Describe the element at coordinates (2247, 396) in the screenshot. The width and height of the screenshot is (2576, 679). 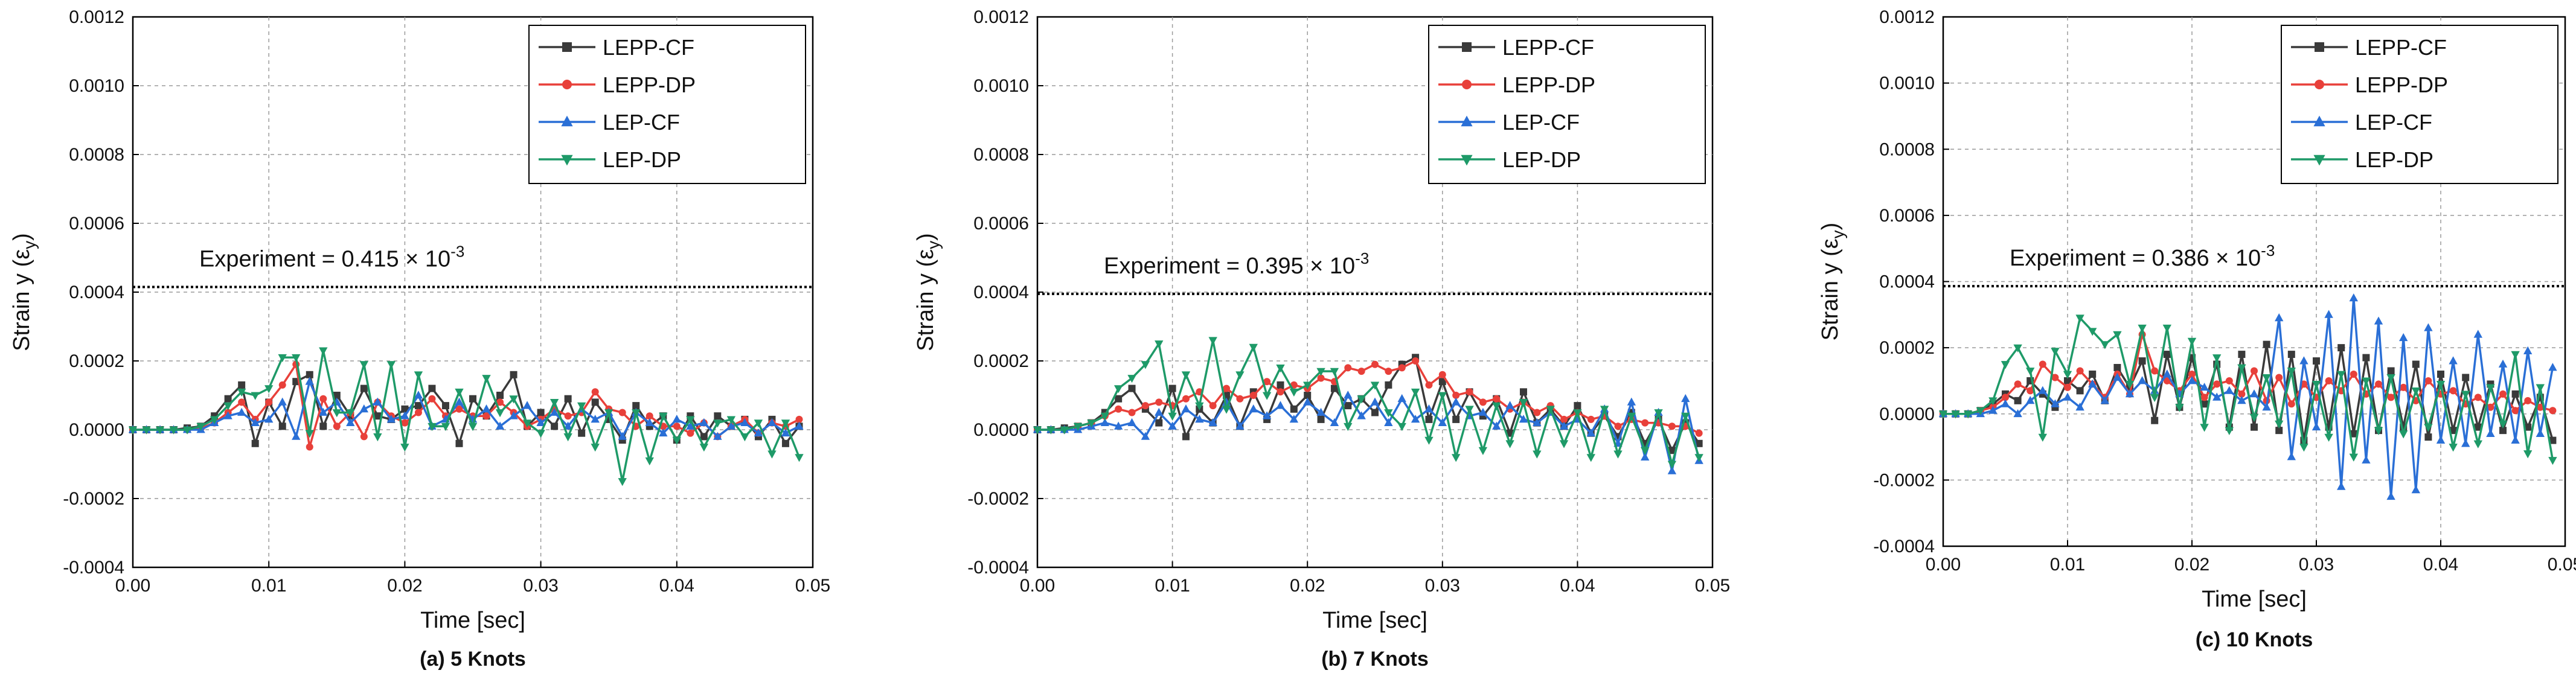
I see `series-lep-cf` at that location.